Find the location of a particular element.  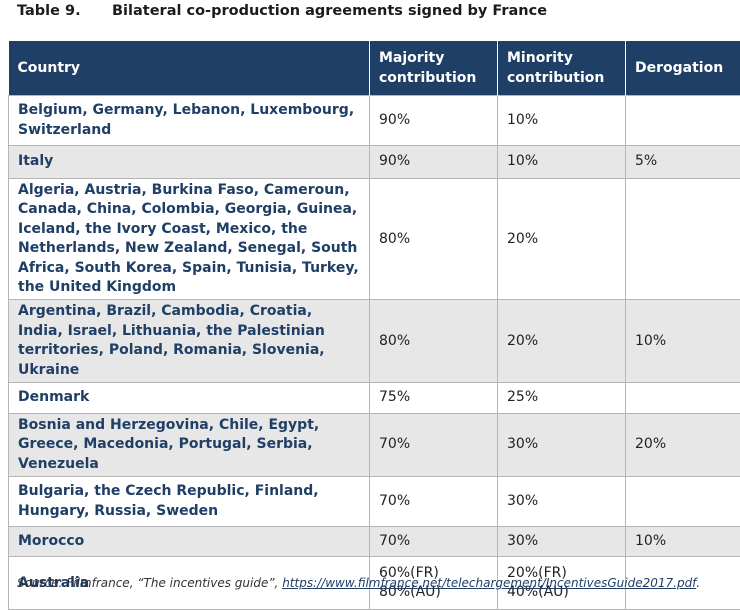

header-derogation: Derogation is located at coordinates (683, 68).